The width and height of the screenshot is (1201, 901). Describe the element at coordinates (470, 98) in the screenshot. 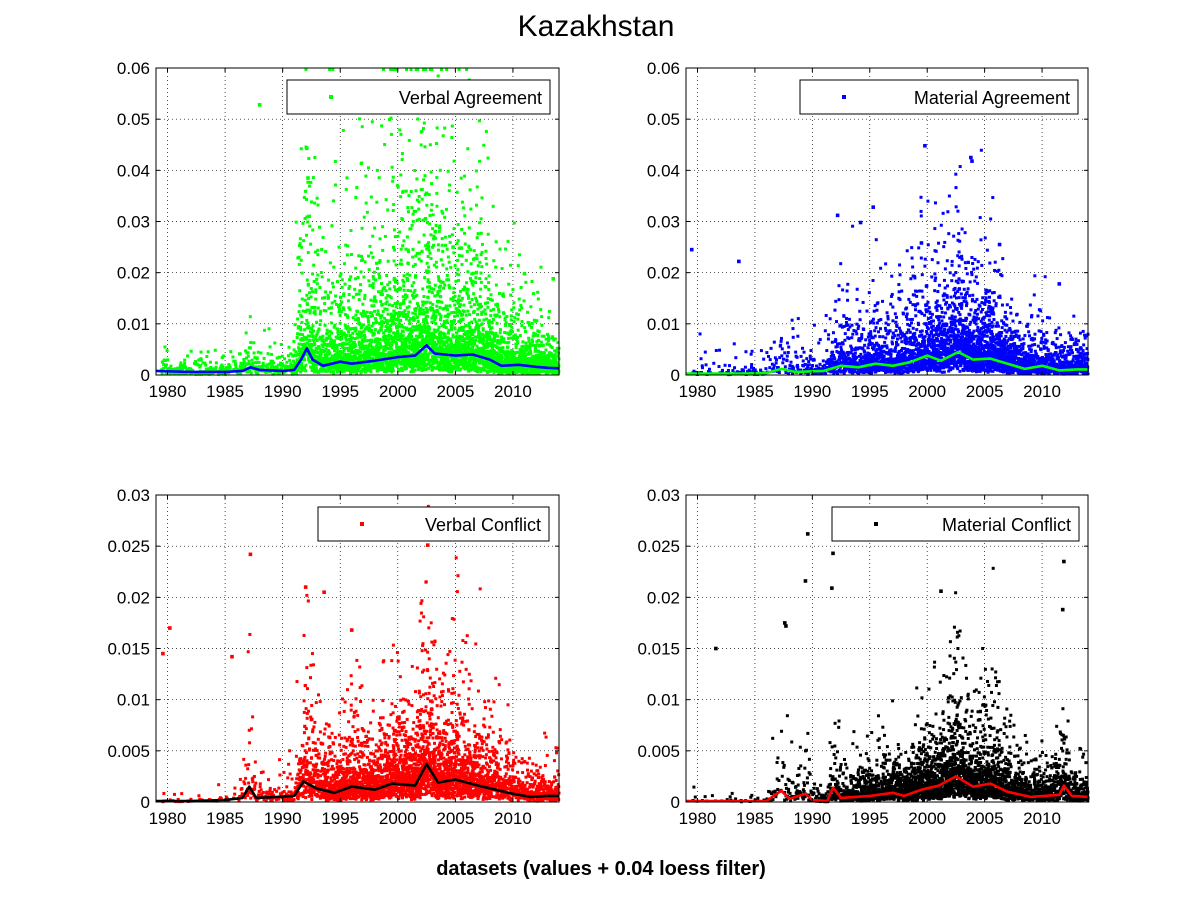

I see `verbal-agreement-legend-label: Verbal Agreement` at that location.